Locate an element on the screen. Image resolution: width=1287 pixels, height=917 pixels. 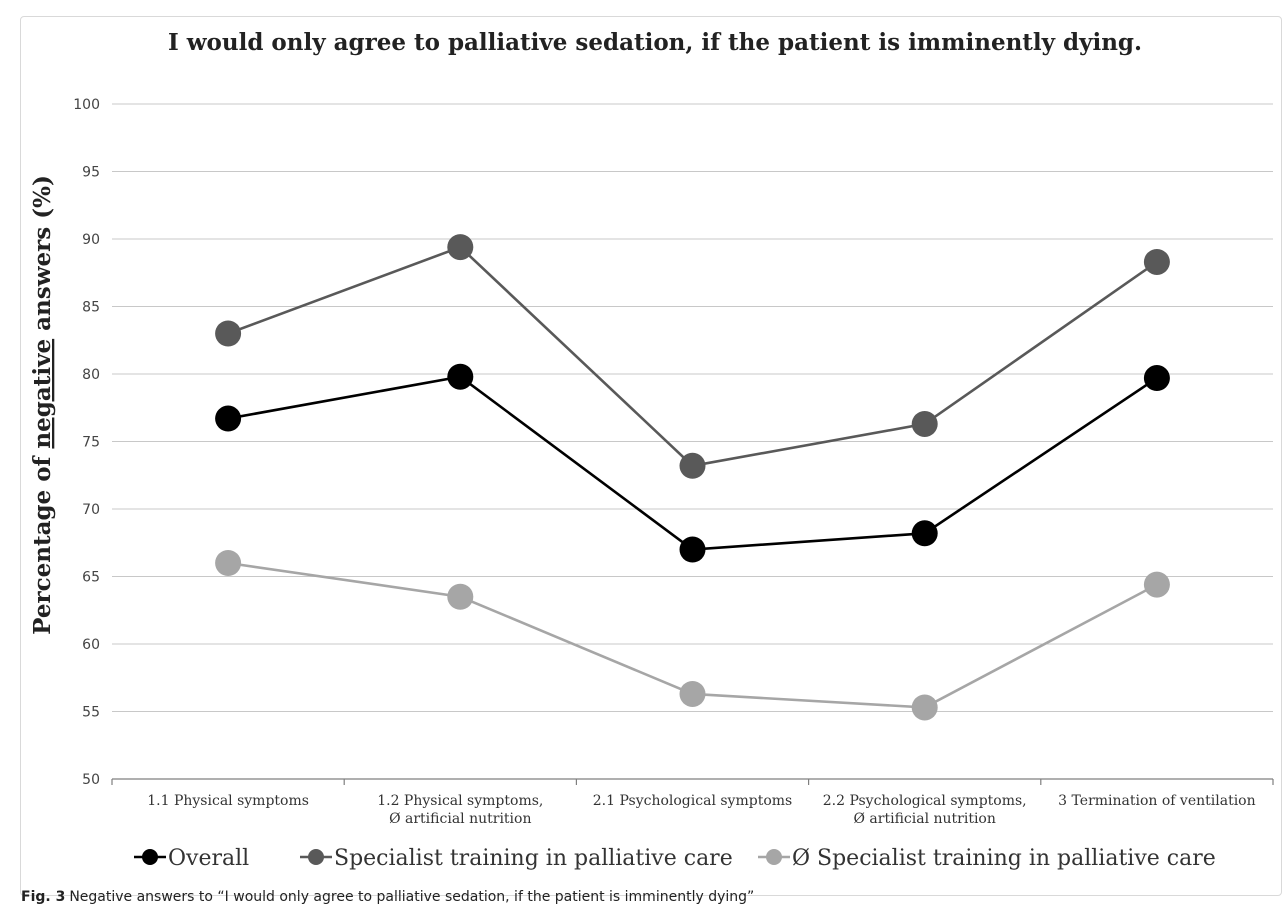
x-tick-label-line: 1.2 Physical symptoms, is located at coordinates (460, 801).